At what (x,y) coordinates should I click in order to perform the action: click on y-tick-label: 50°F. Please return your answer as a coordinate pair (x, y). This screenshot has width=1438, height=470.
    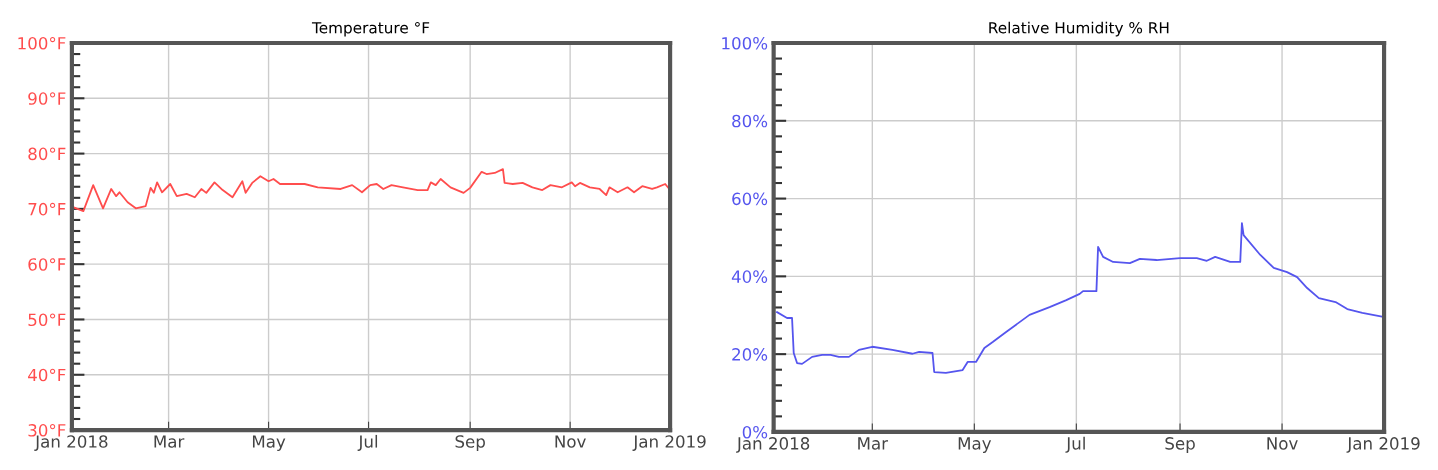
    Looking at the image, I should click on (47, 320).